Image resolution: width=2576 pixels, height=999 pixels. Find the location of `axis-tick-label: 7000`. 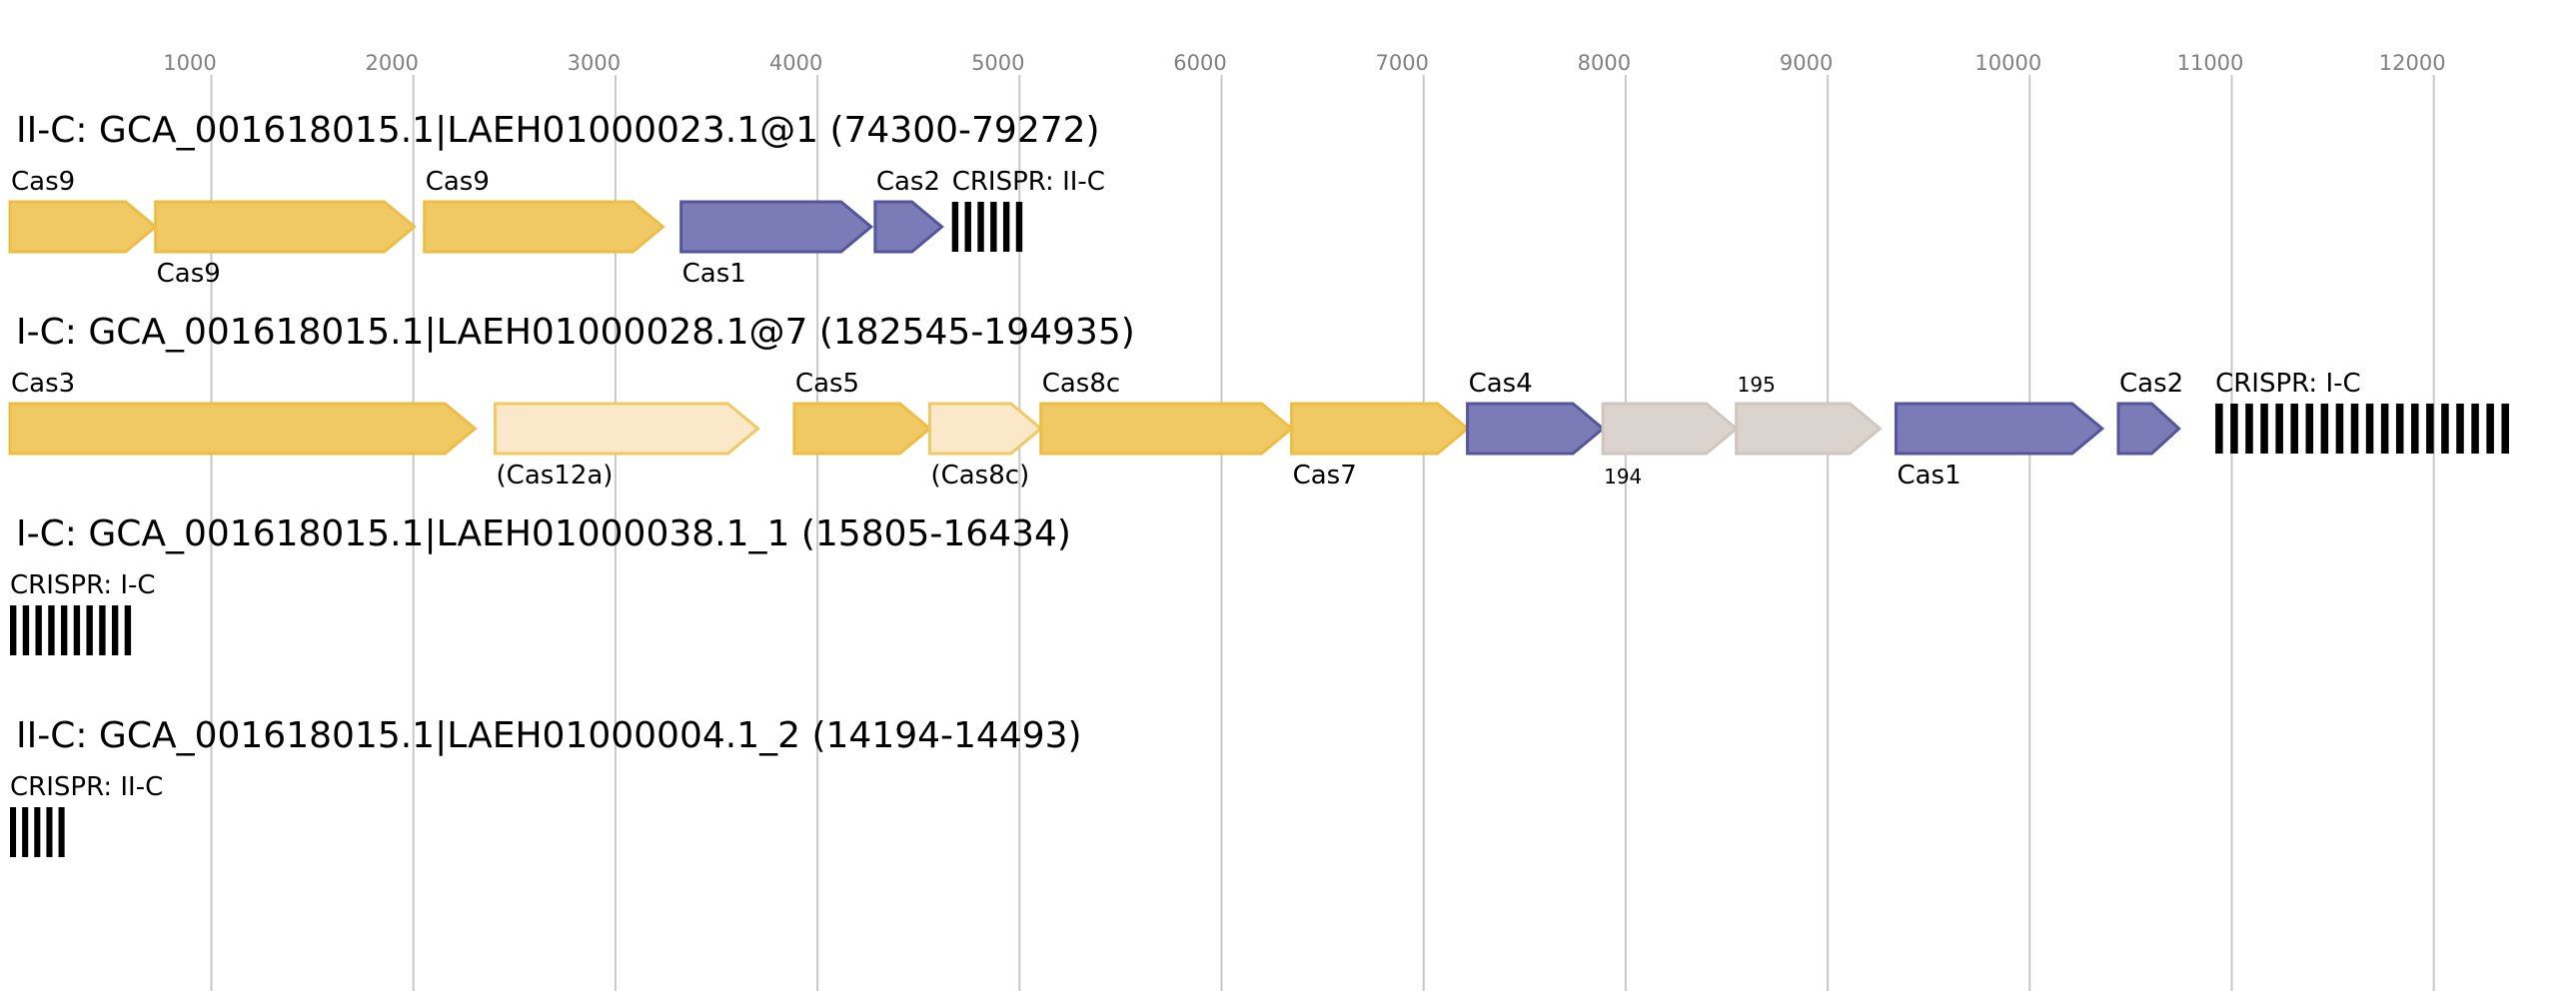

axis-tick-label: 7000 is located at coordinates (1401, 63).